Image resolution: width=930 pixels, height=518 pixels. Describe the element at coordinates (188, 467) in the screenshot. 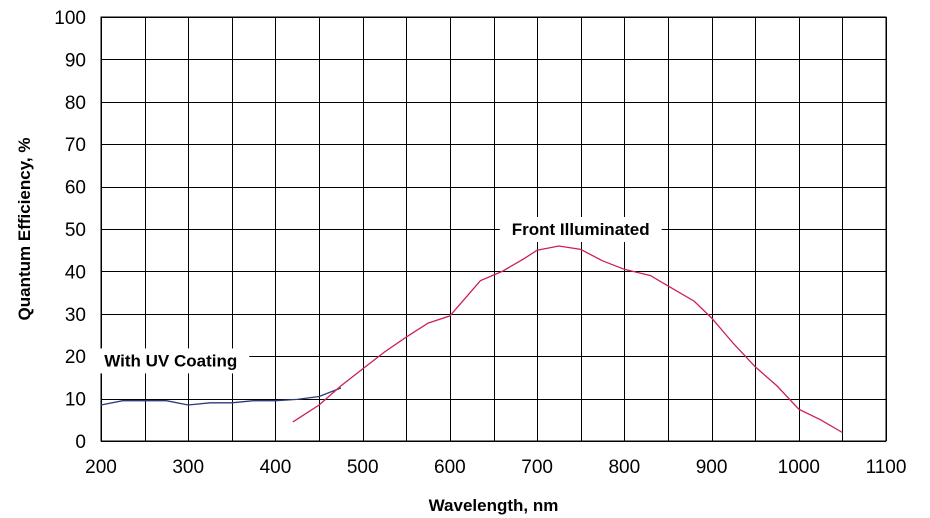

I see `x-tick-label: 300` at that location.